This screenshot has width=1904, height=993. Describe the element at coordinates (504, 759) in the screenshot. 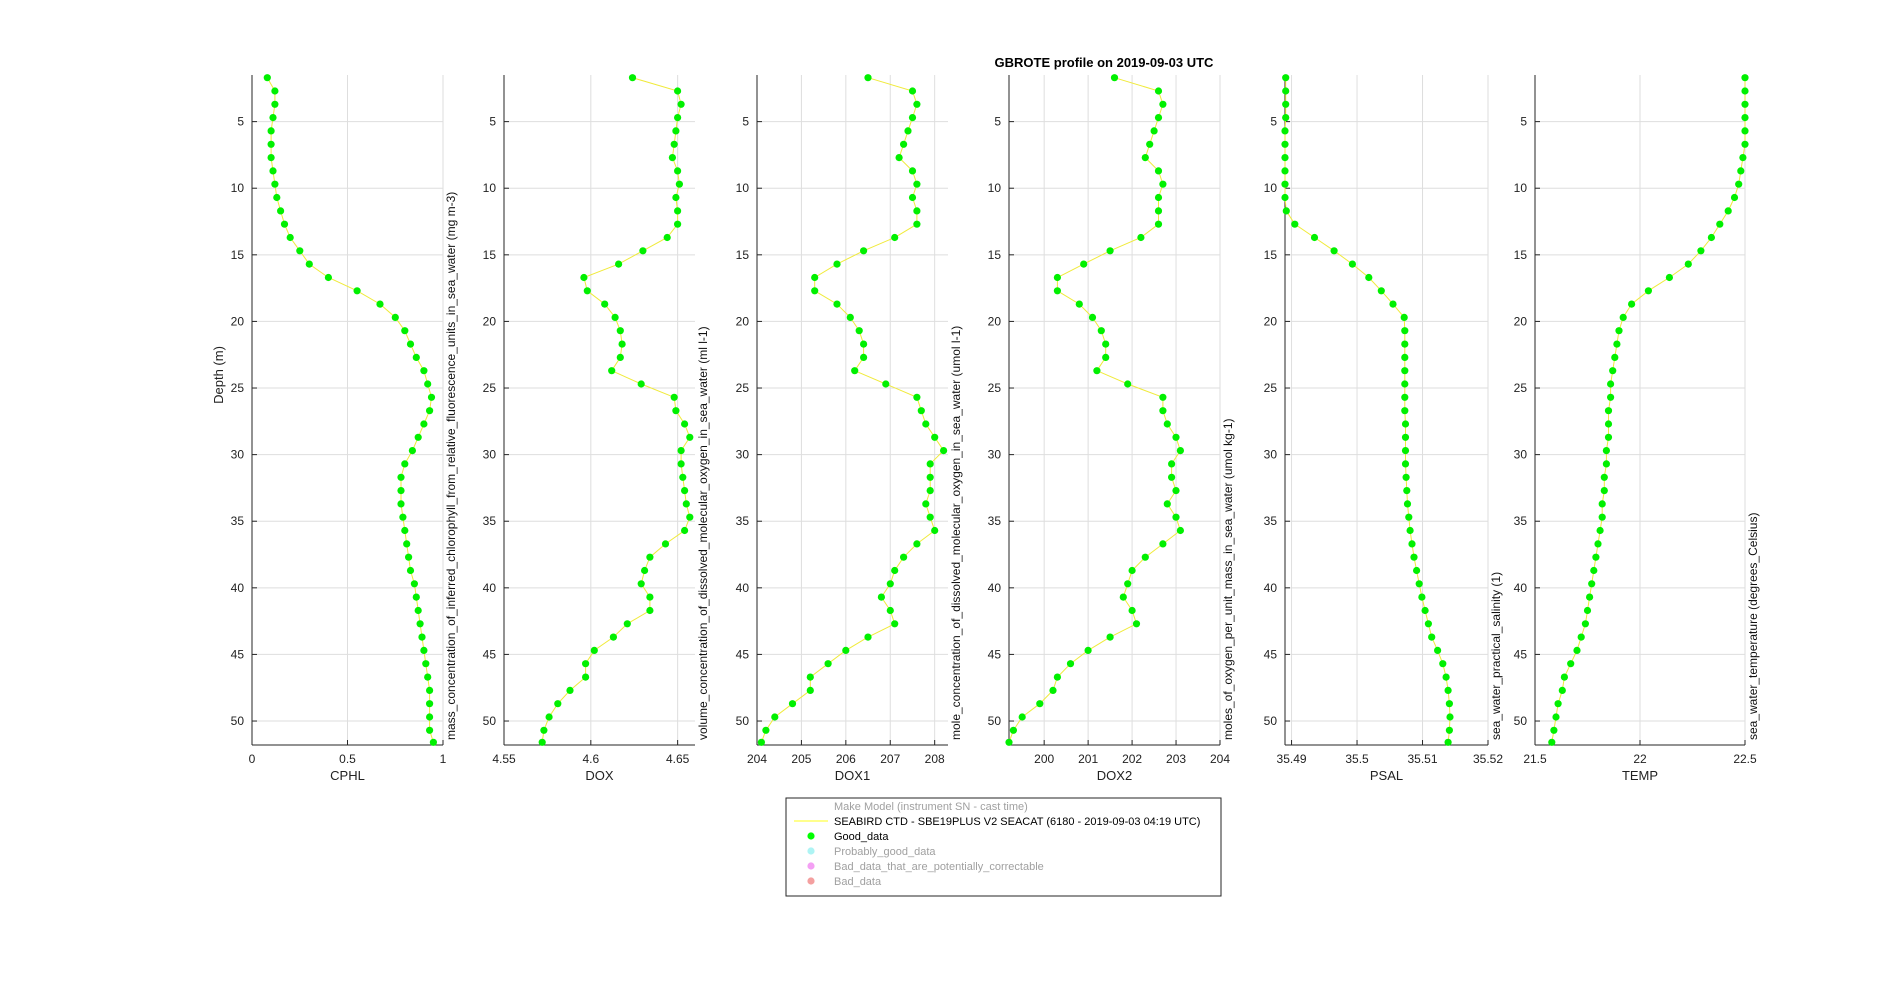

I see `x-tick-label: 4.55` at that location.